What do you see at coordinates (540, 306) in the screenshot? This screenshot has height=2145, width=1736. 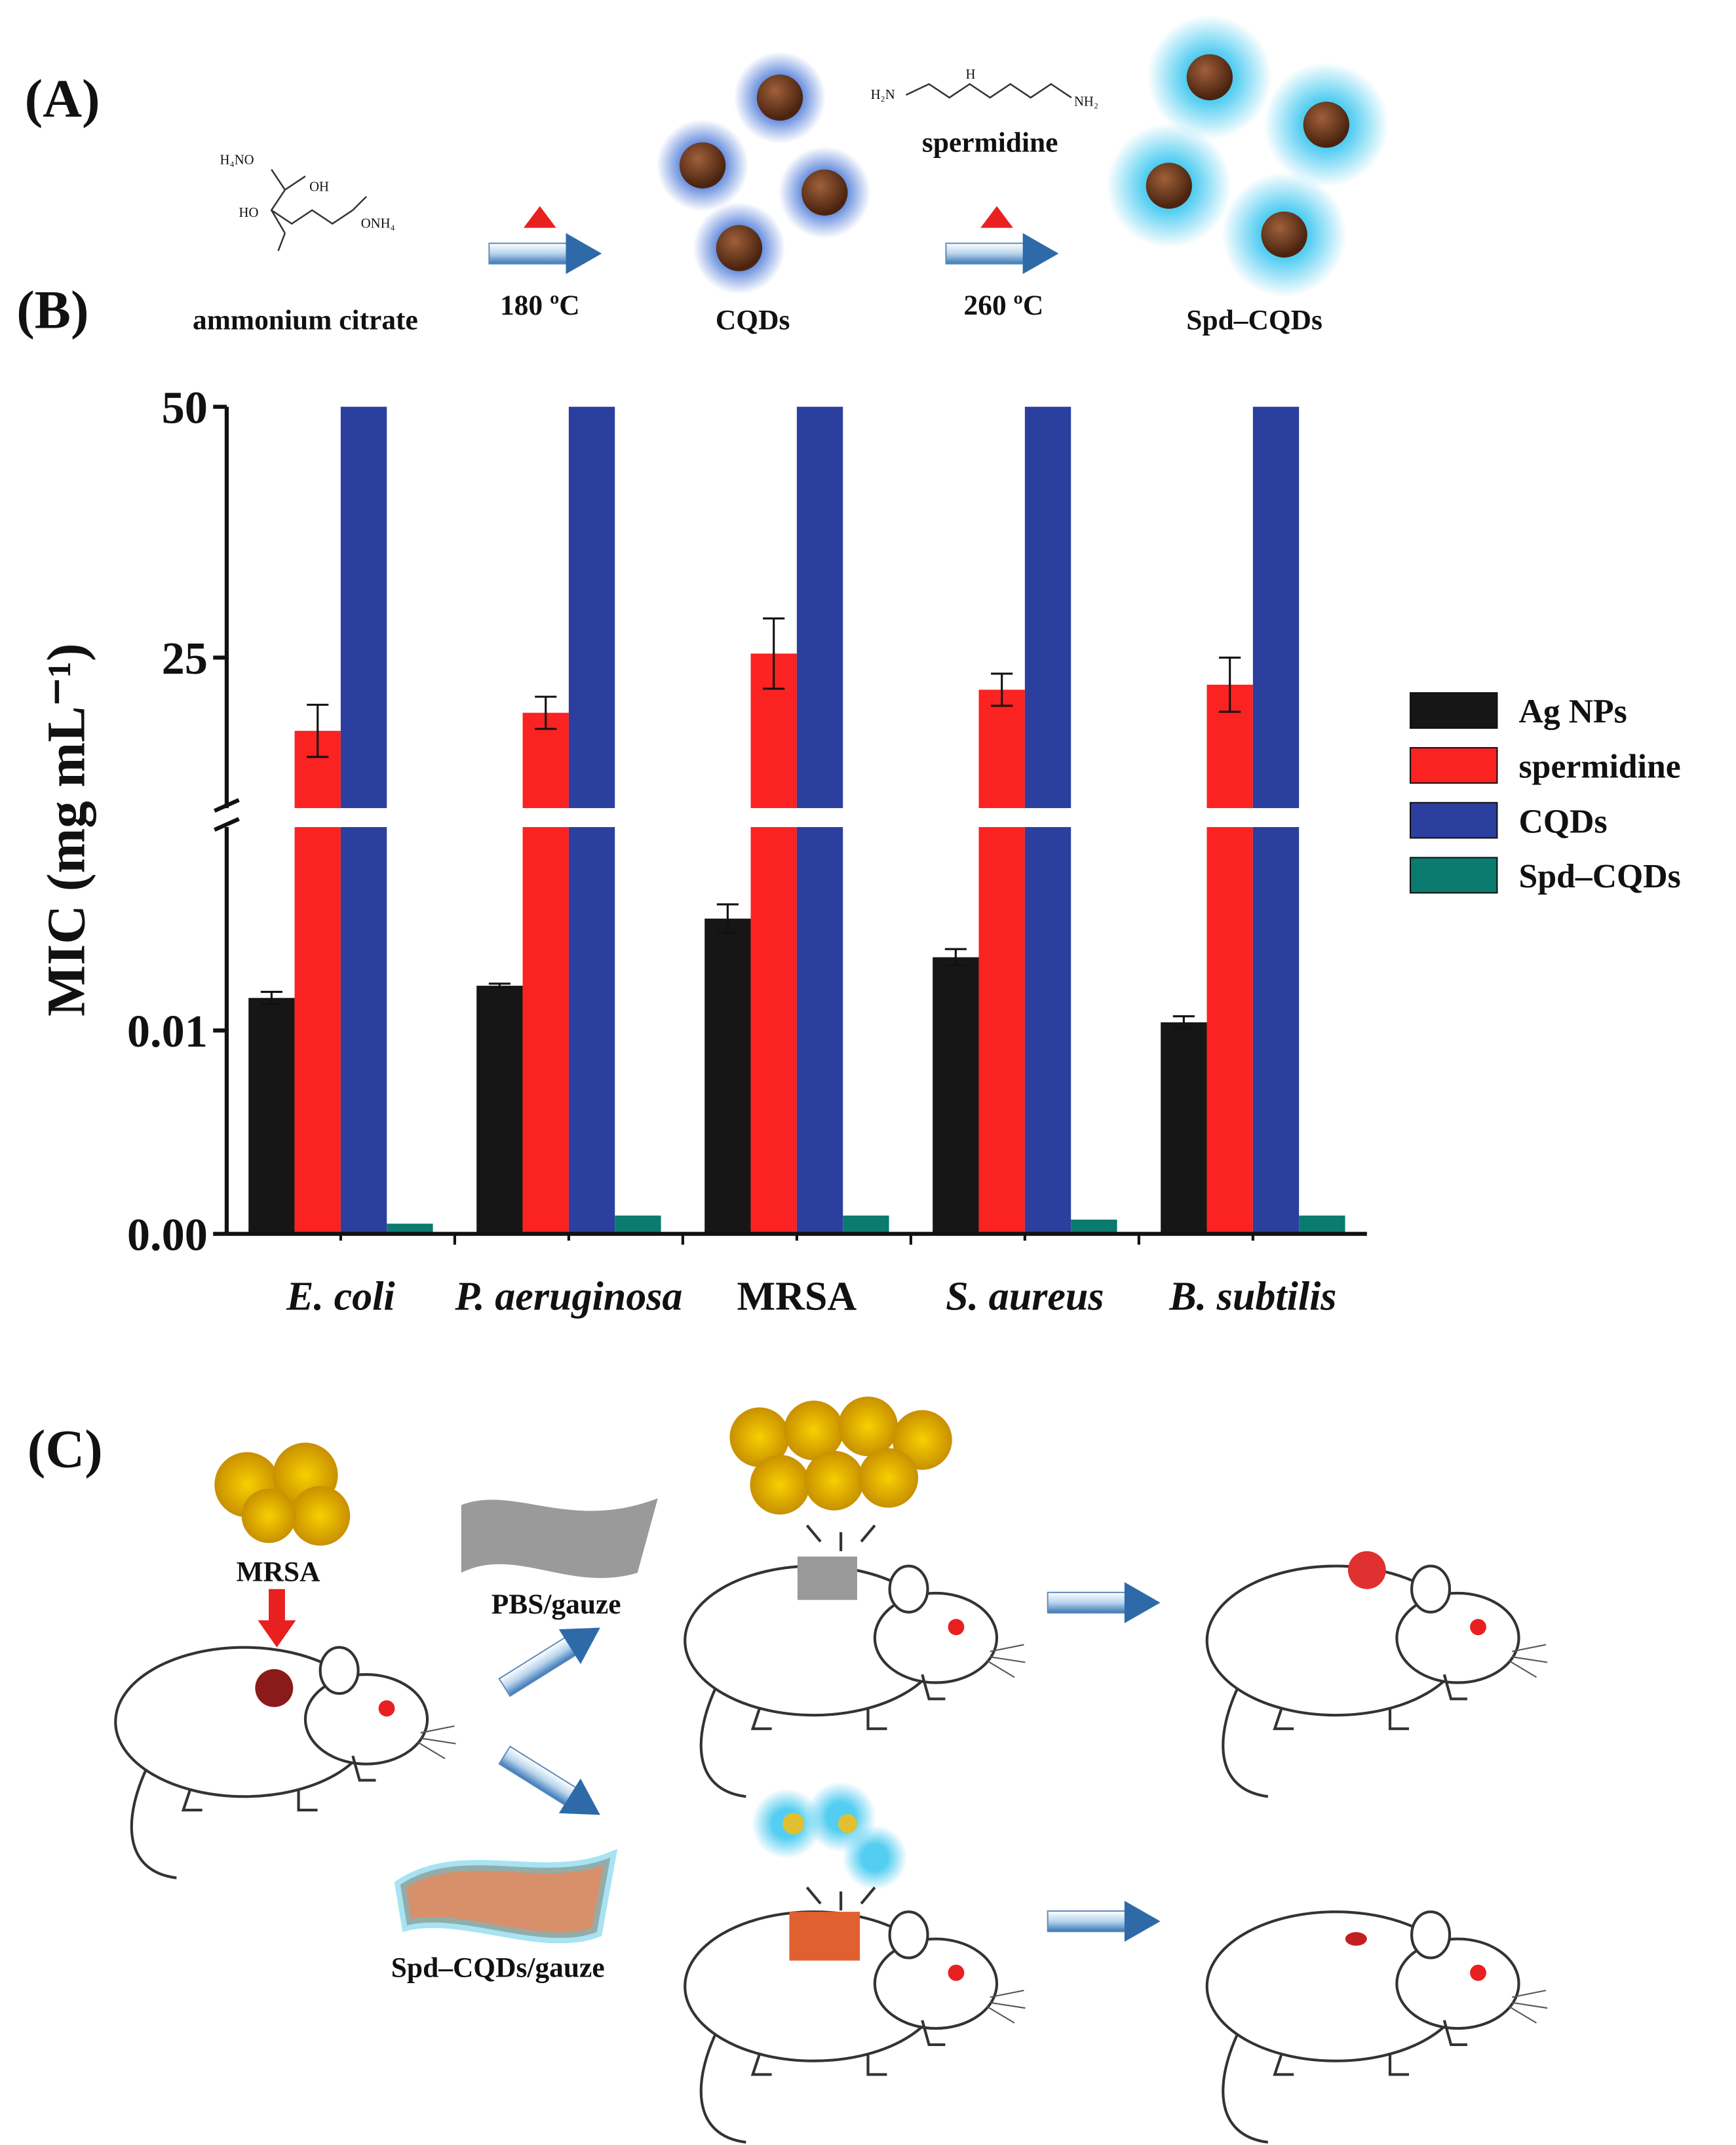 I see `step-label: 180 ºC` at bounding box center [540, 306].